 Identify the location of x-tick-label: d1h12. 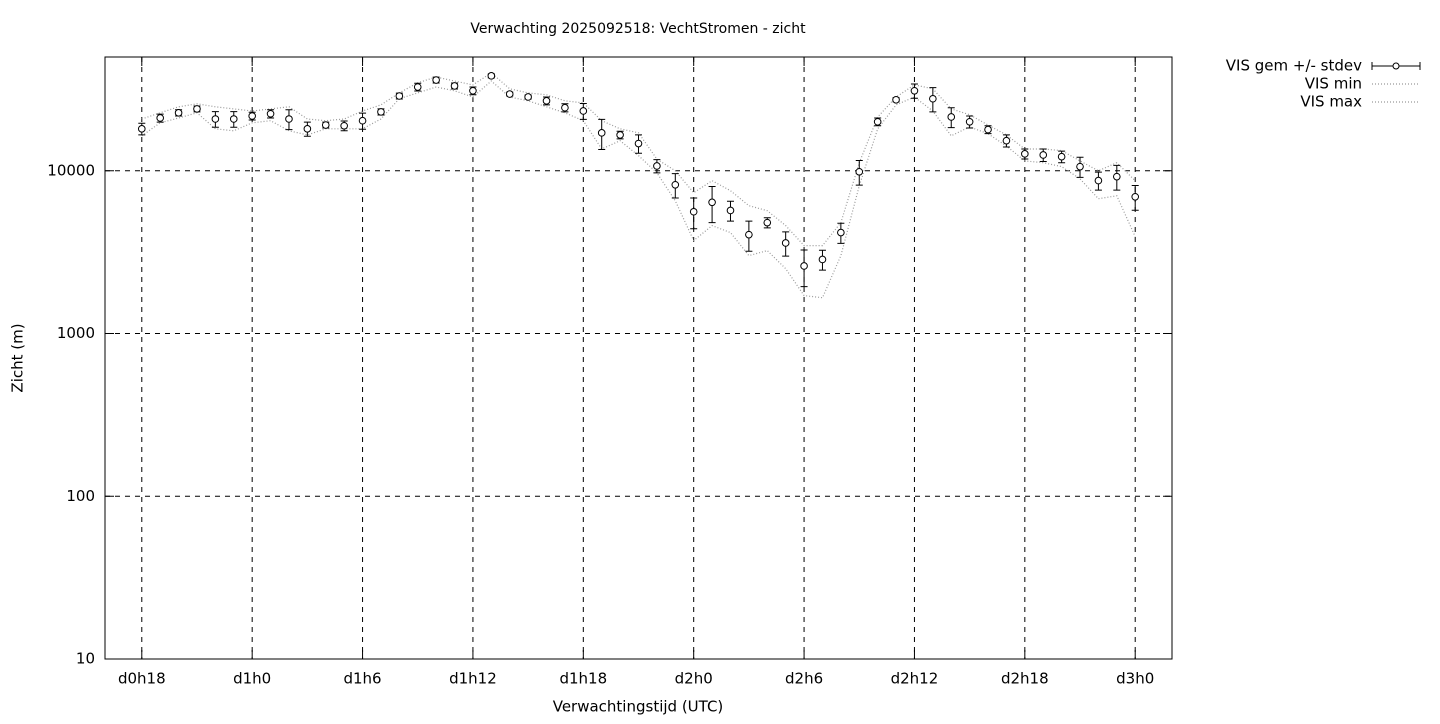
(473, 679).